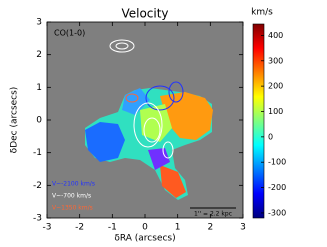  Describe the element at coordinates (79, 228) in the screenshot. I see `x-tick-label: -2` at that location.